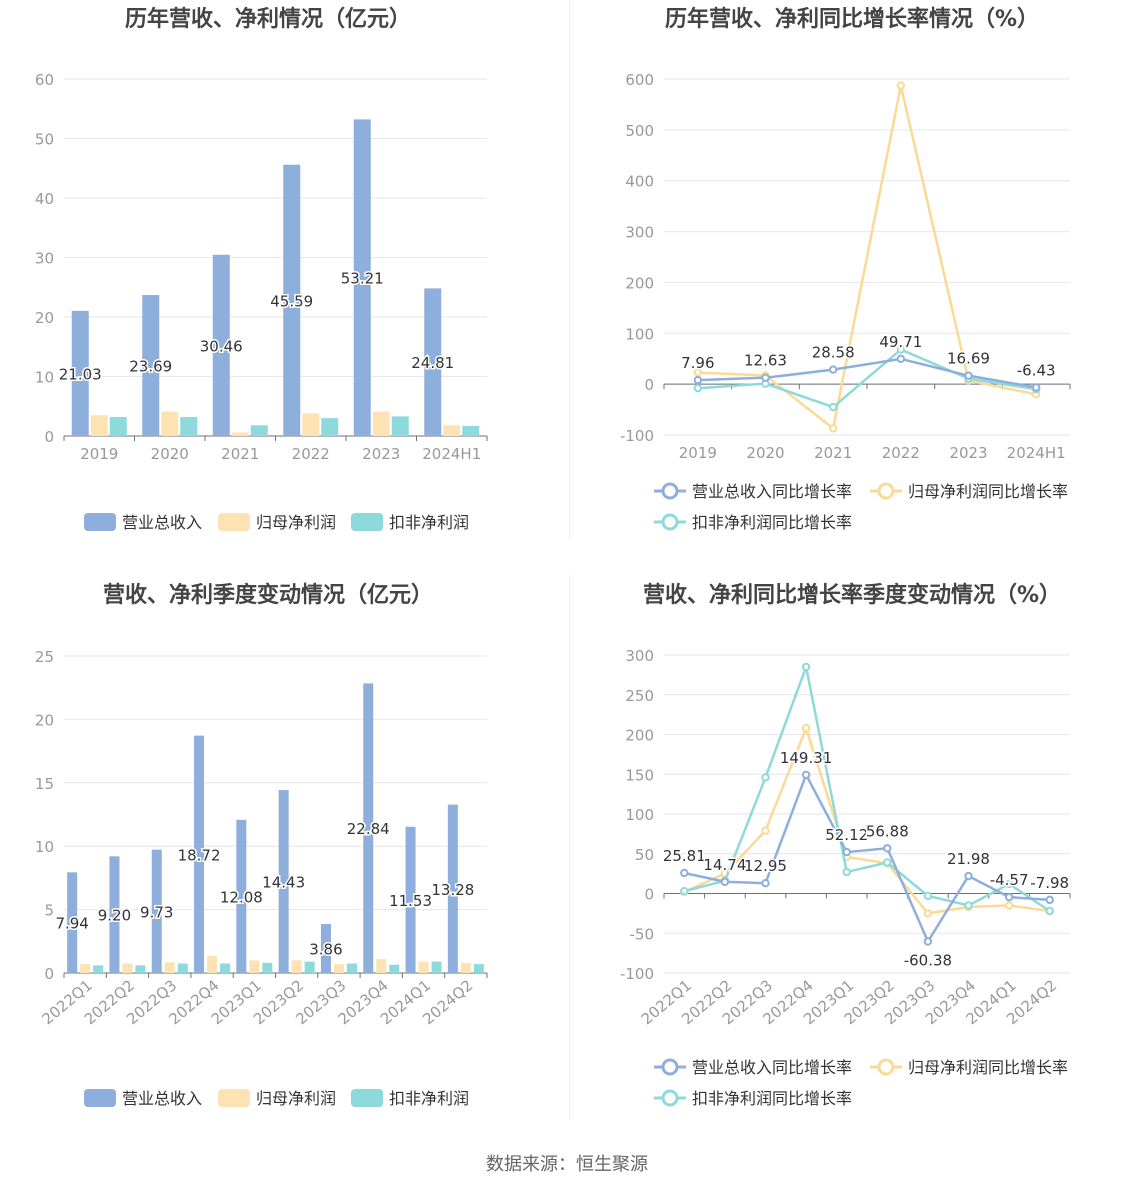  Describe the element at coordinates (772, 1067) in the screenshot. I see `quarter-line-legend-label: 营业总收入同比增长率` at that location.